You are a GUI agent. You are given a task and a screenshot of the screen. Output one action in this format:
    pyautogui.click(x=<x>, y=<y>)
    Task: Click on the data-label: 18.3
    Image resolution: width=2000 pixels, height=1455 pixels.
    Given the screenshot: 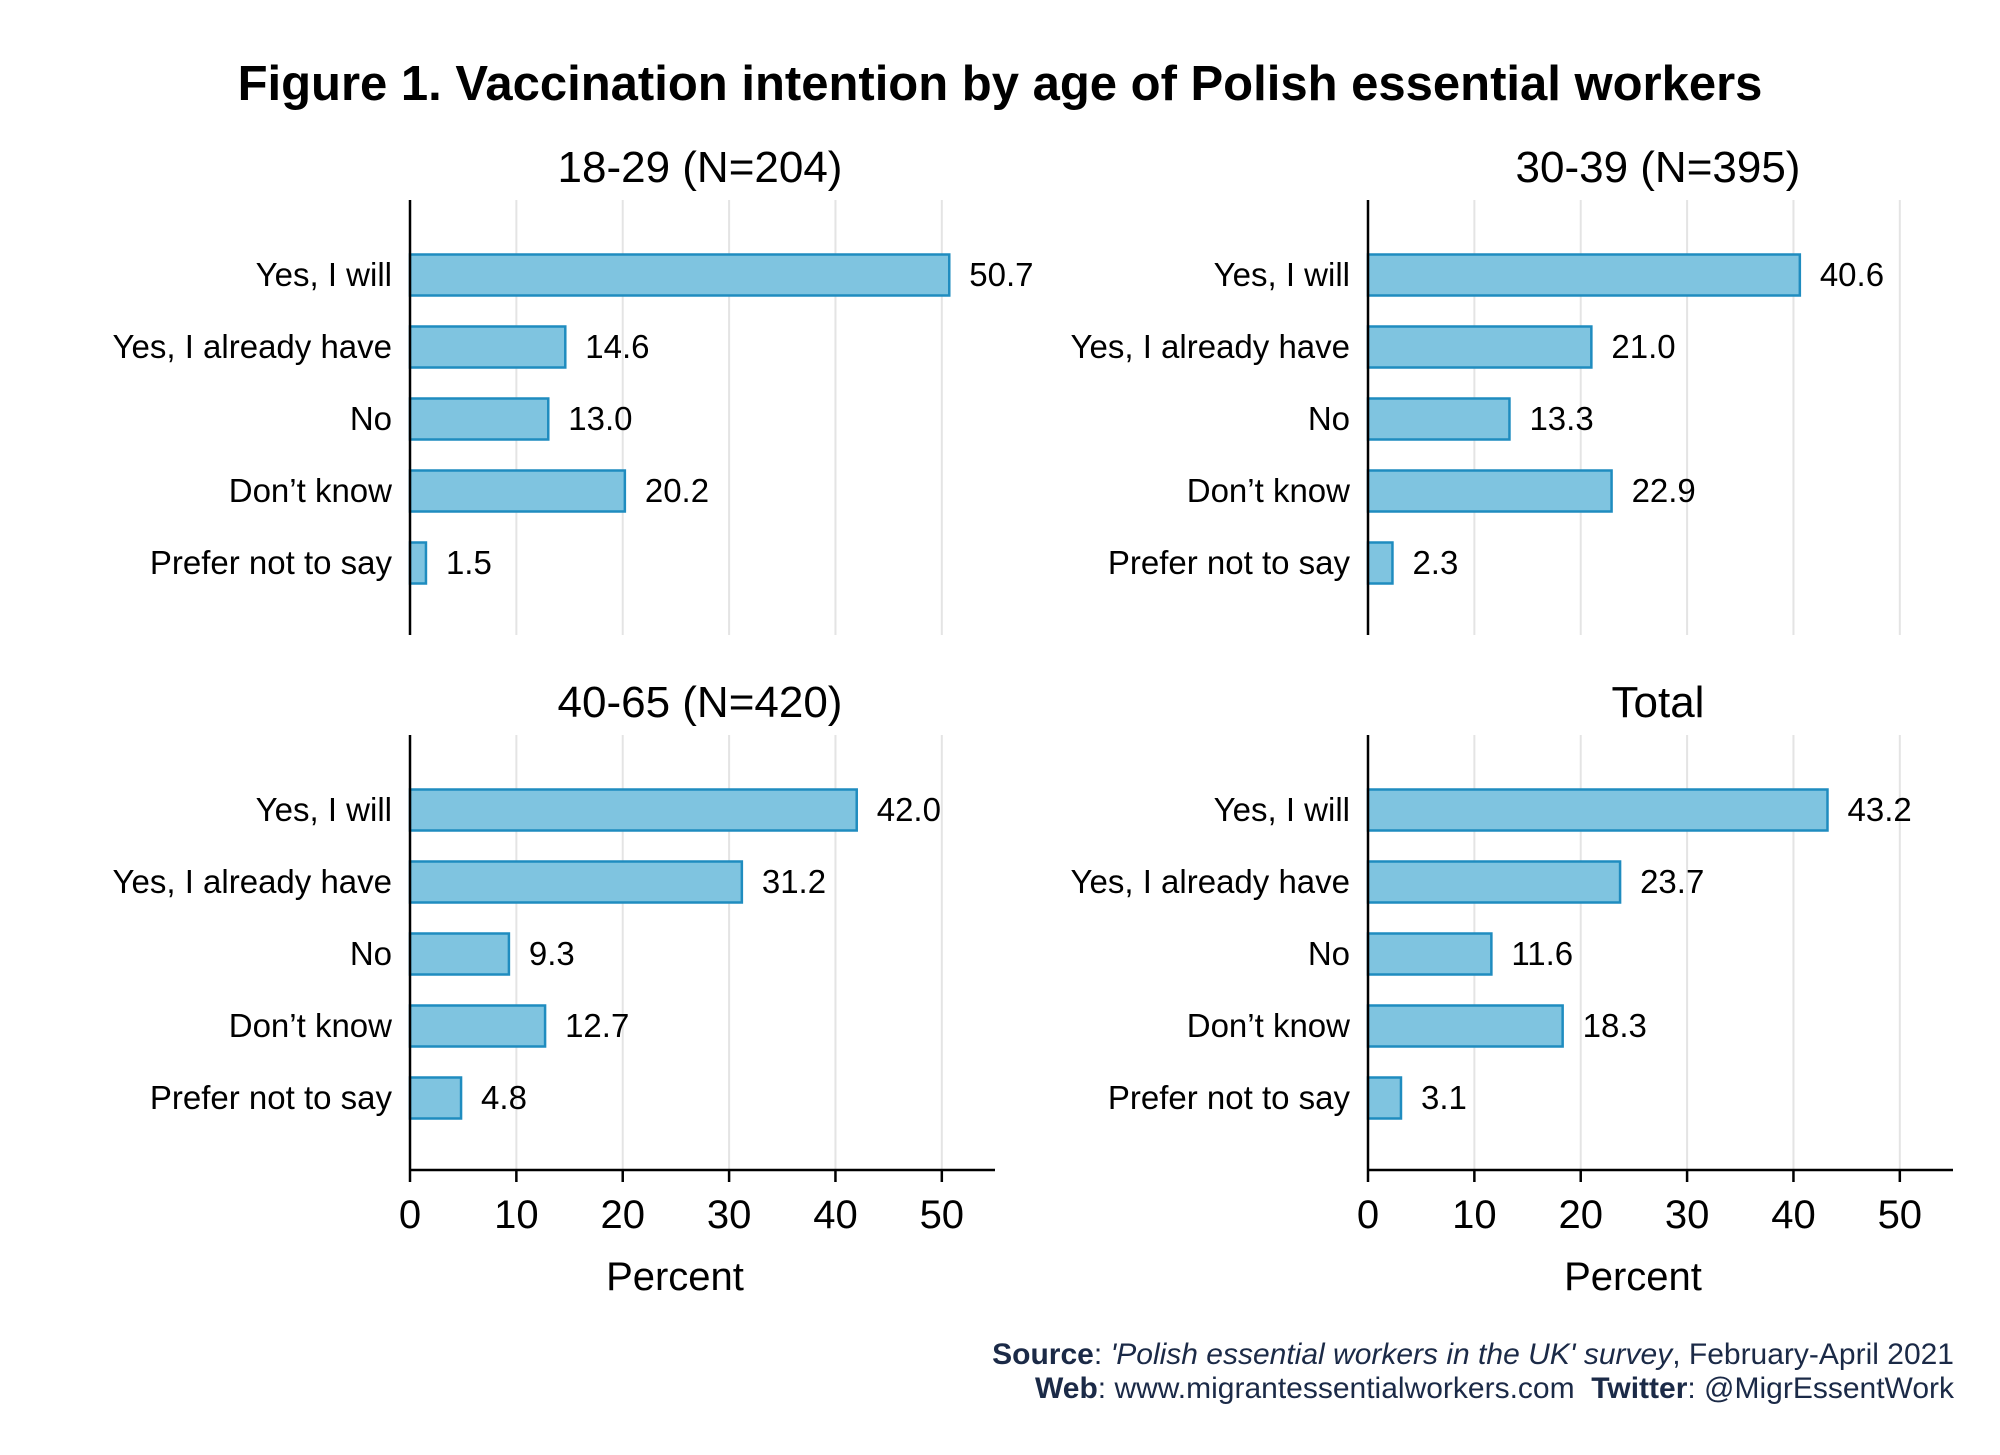 What is the action you would take?
    pyautogui.click(x=1615, y=1025)
    